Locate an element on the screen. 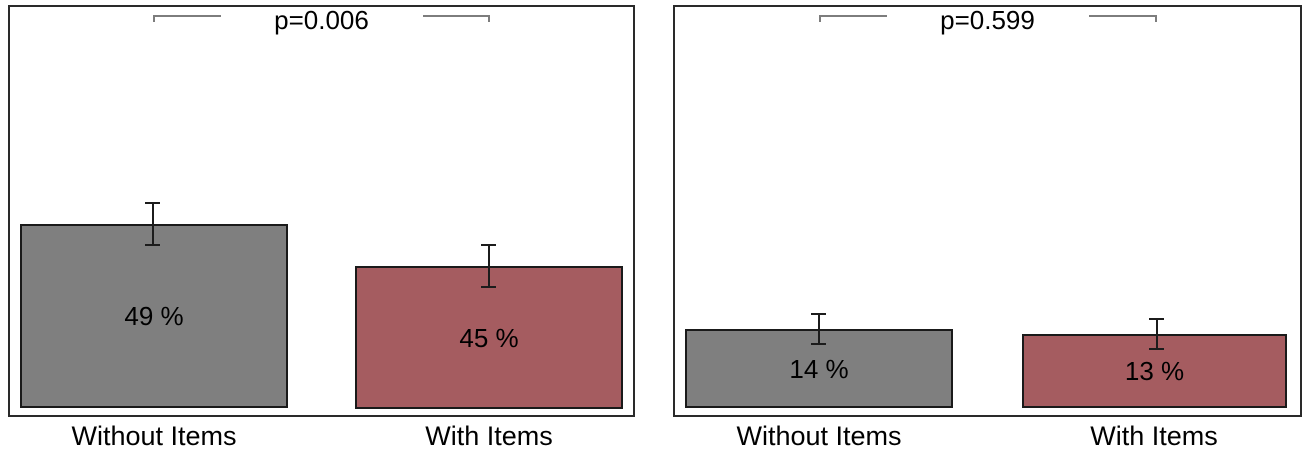  bar-without-items: 49 % is located at coordinates (154, 316).